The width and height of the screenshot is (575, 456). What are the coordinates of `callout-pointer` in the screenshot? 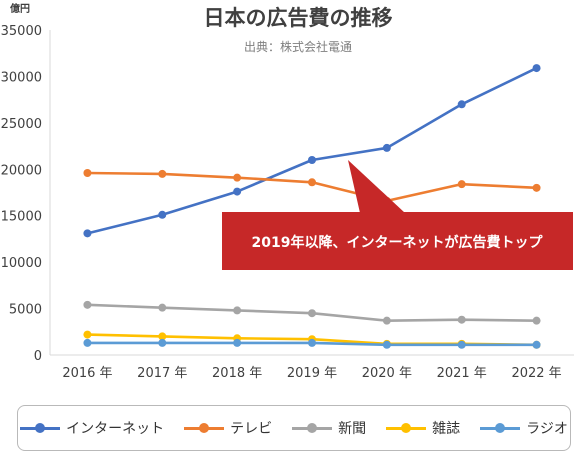 It's located at (376, 186).